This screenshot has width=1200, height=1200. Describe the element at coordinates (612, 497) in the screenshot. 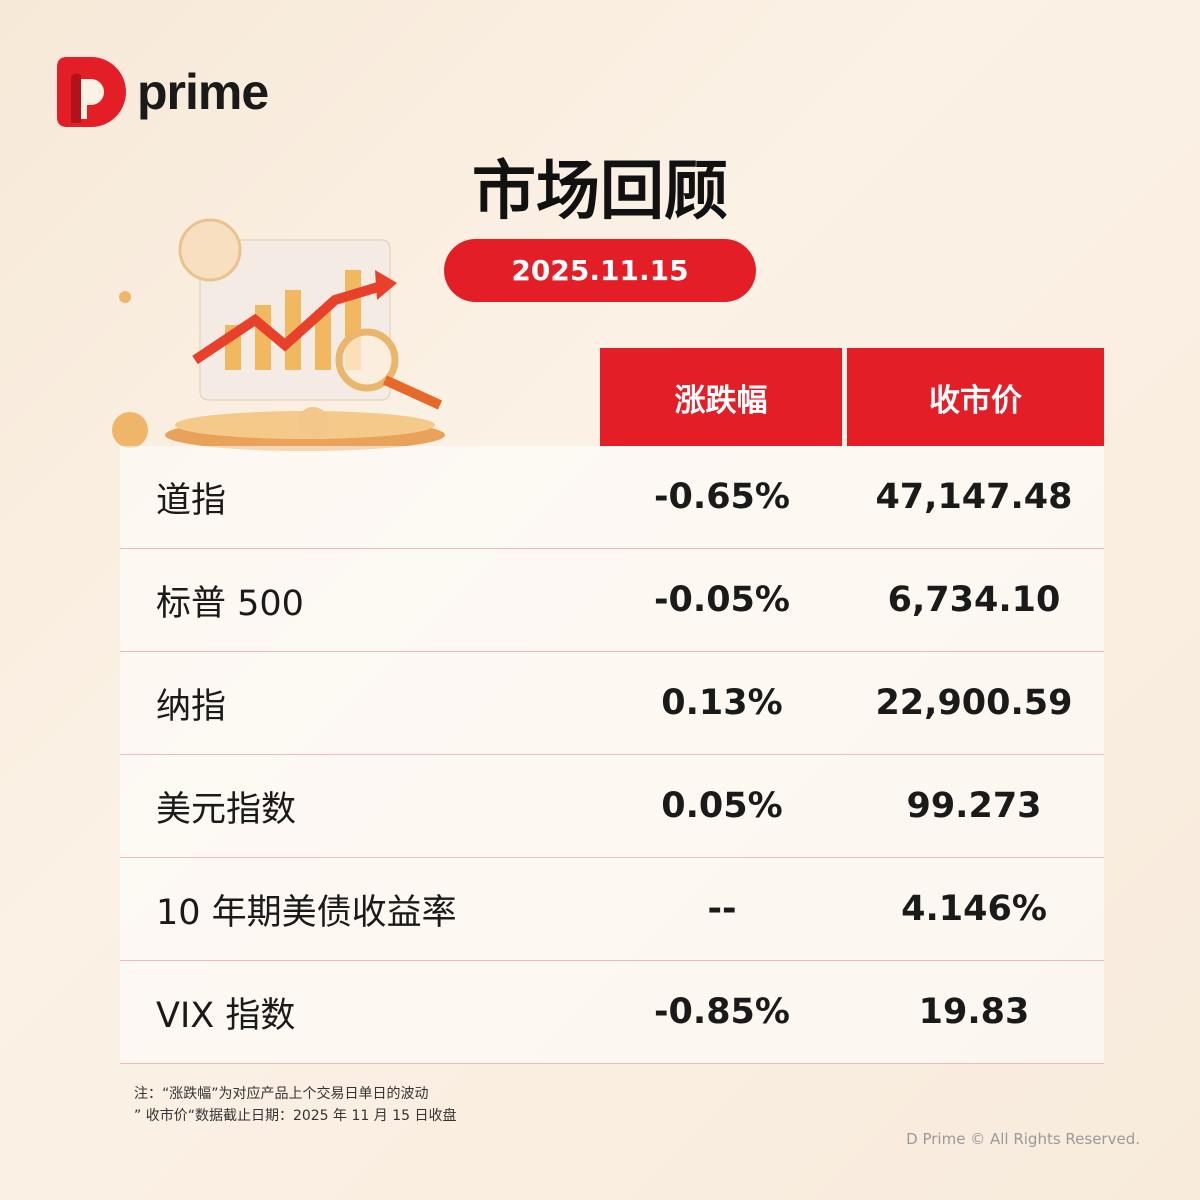

I see `table-row: 道指 -0.65% 47,147.48` at that location.